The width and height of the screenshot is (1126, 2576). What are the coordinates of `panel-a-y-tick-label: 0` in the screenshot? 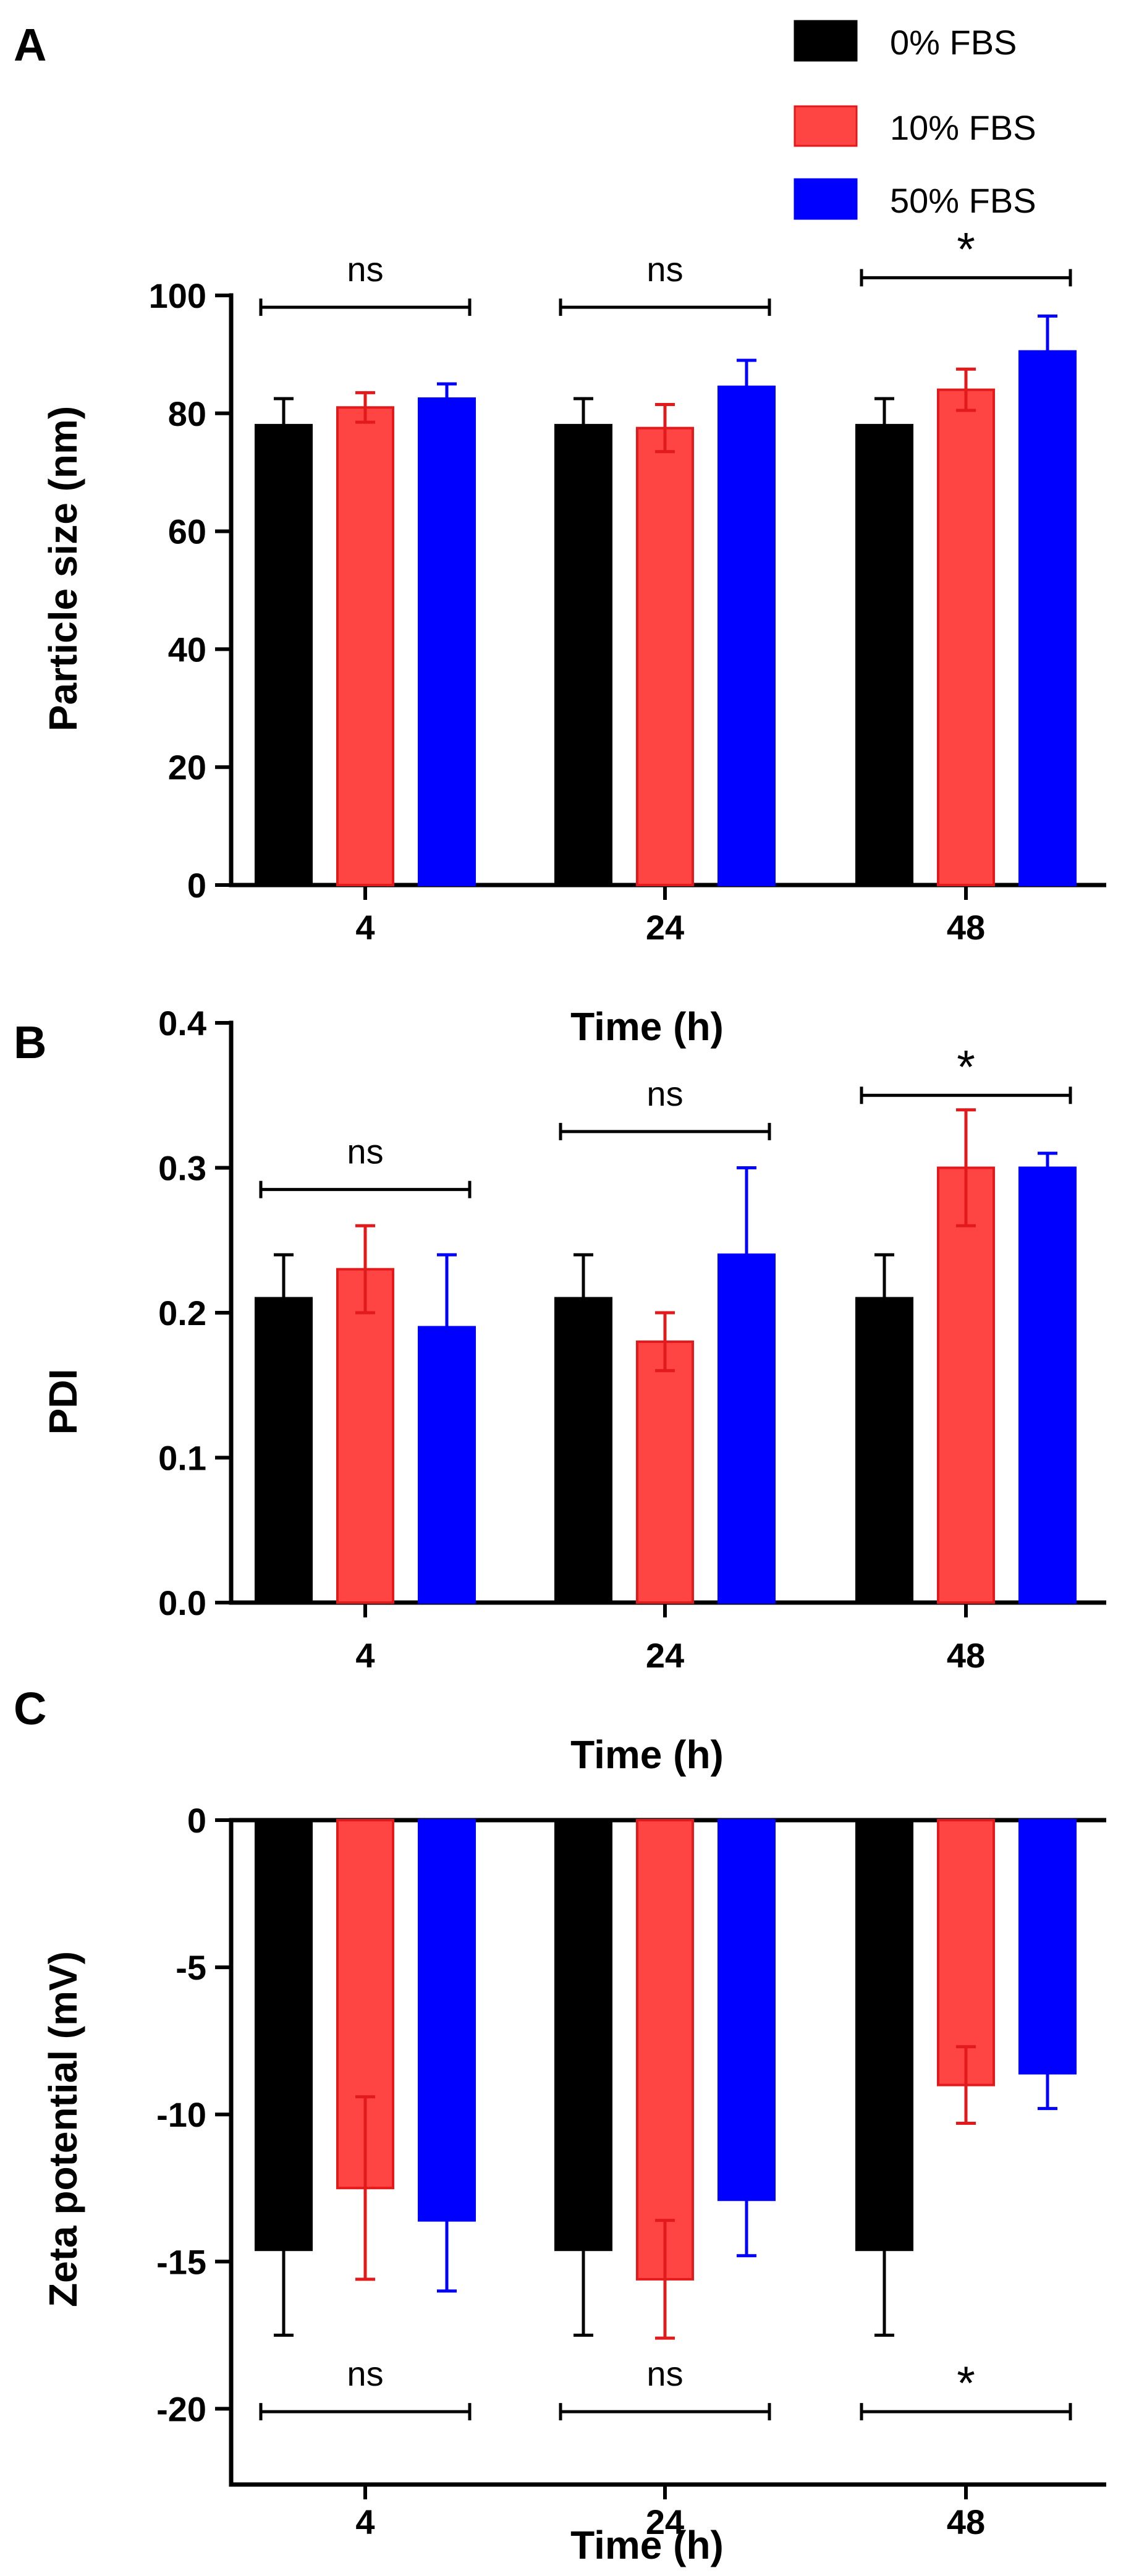 It's located at (197, 885).